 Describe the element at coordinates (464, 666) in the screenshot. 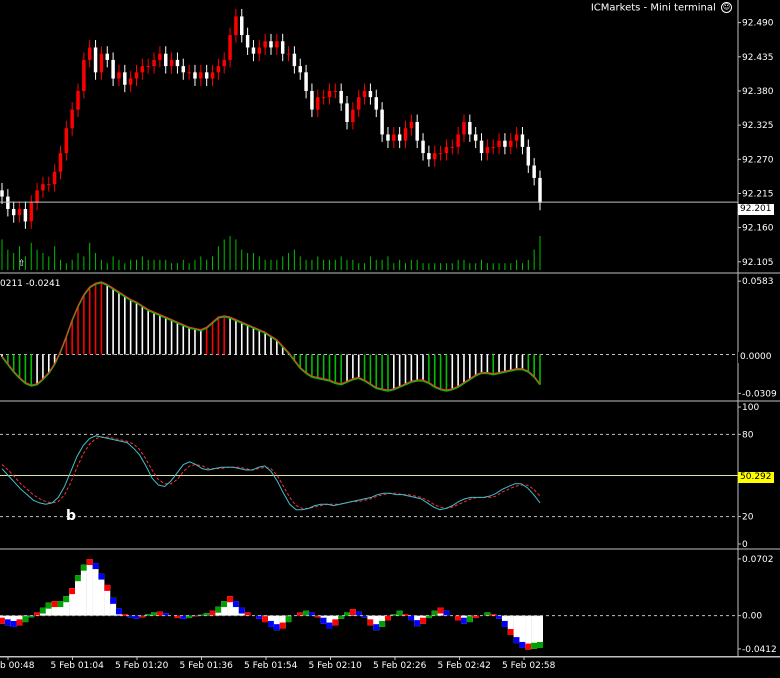

I see `time-tick-label: 5 Feb 02:42` at that location.